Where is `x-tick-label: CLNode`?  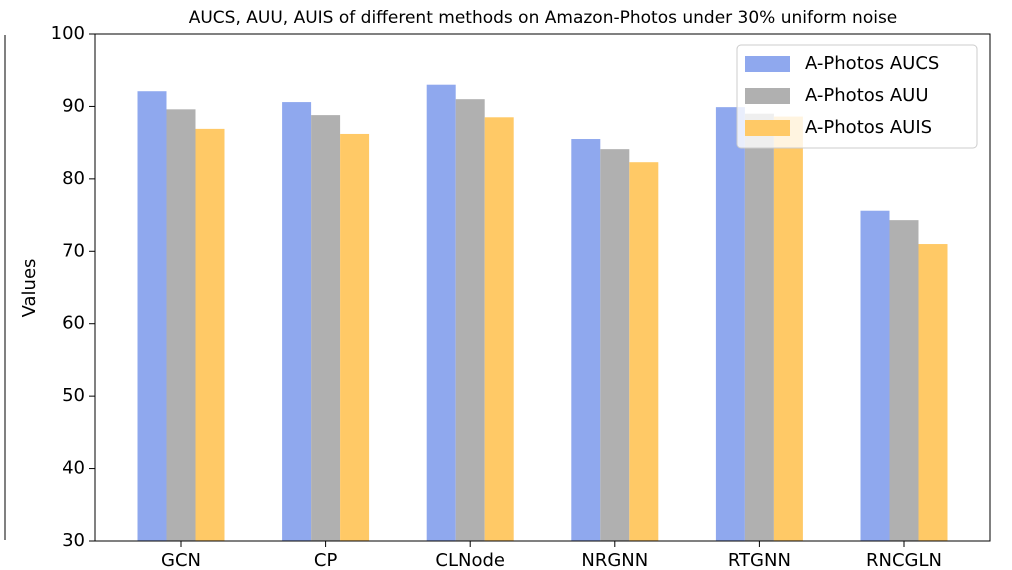
x-tick-label: CLNode is located at coordinates (470, 560).